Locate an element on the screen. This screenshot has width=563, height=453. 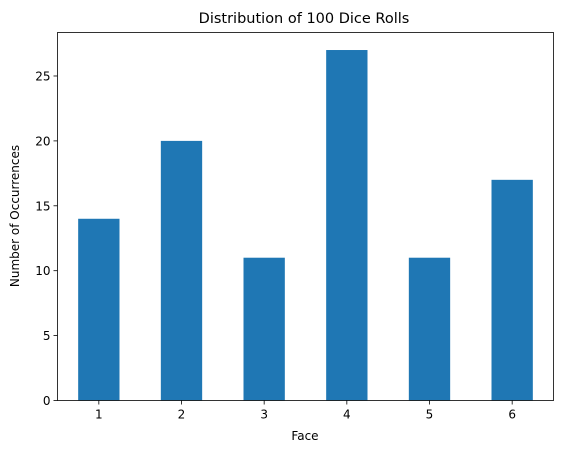
x-tick-label: 6 is located at coordinates (512, 415).